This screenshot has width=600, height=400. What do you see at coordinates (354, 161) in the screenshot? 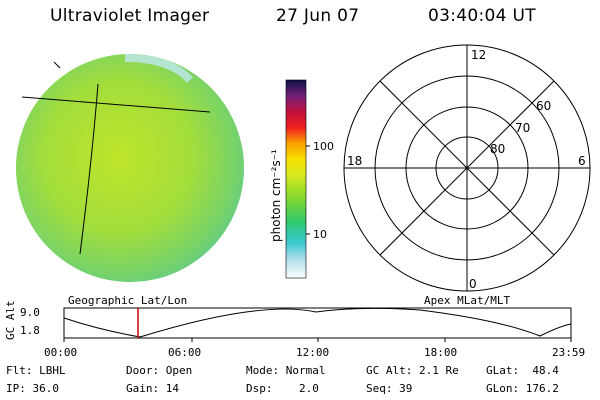
I see `mlt-label-18: 18` at bounding box center [354, 161].